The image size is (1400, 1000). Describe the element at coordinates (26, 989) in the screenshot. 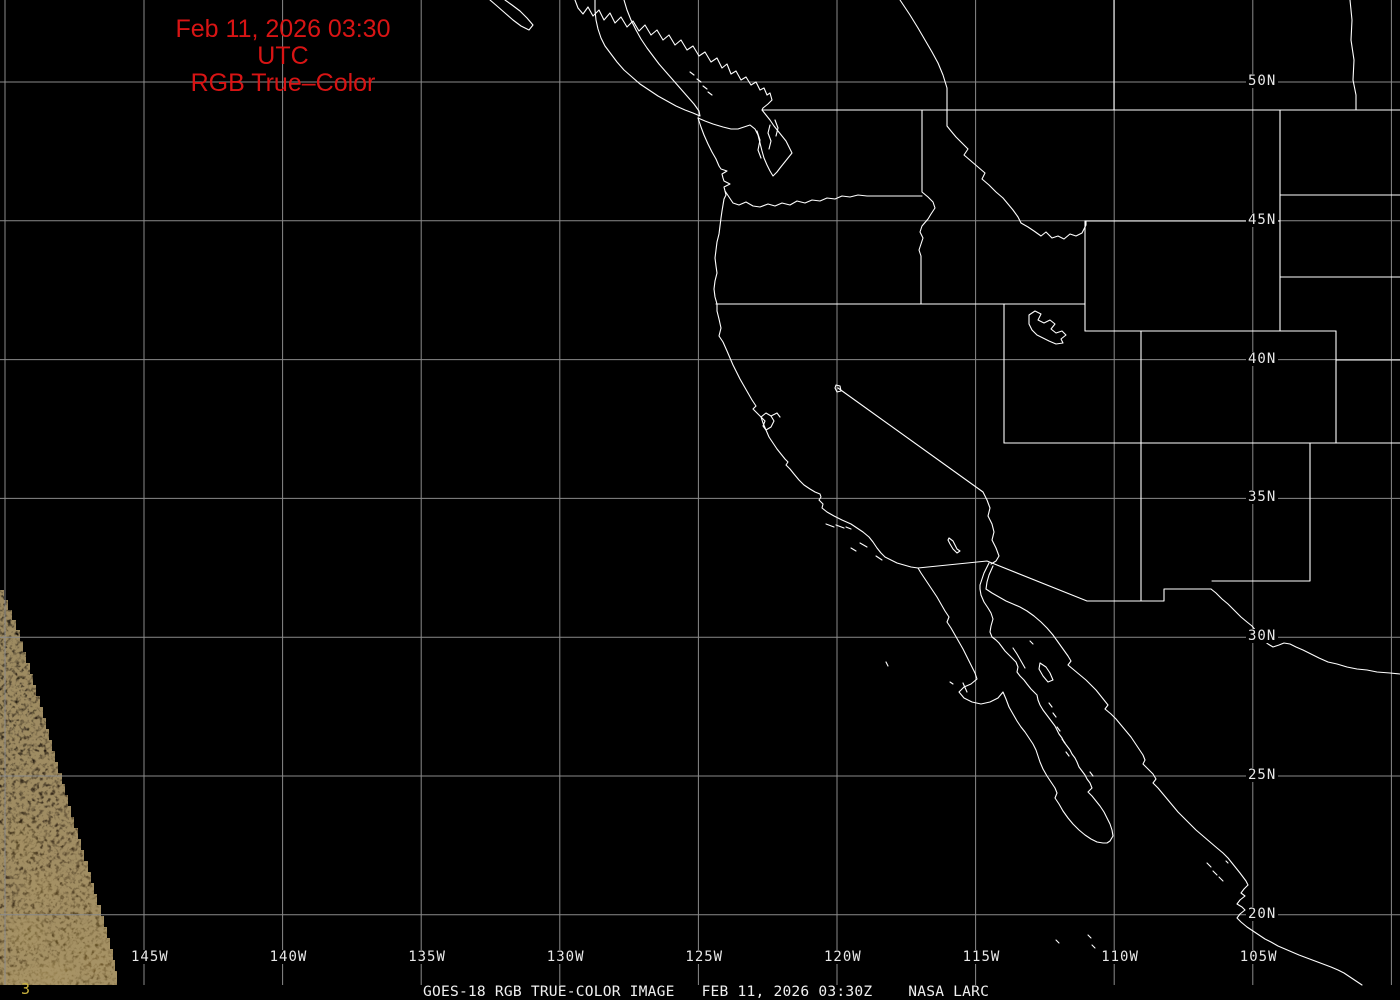

I see `terminator-text-mark: 3` at that location.